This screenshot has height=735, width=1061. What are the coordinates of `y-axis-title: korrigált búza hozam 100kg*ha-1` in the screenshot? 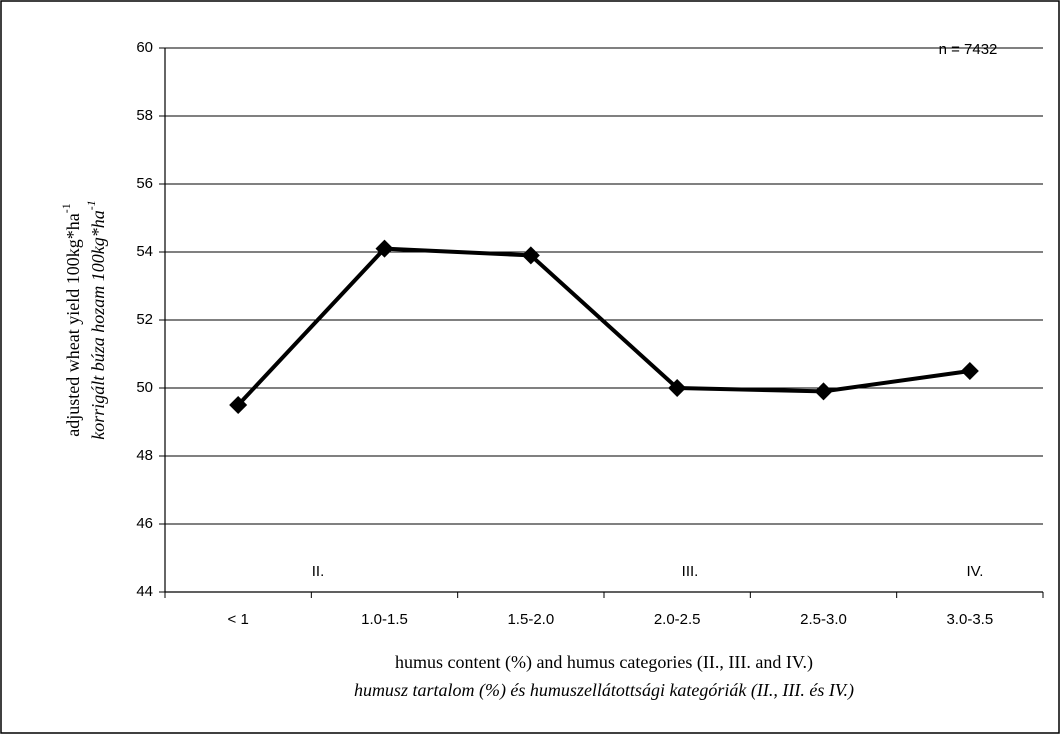 It's located at (96, 320).